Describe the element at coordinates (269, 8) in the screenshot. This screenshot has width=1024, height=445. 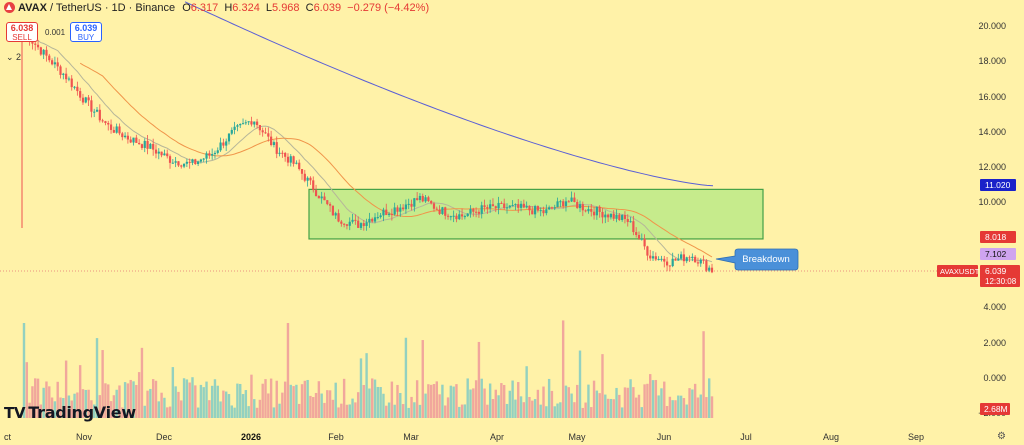
I see `low-label: L` at that location.